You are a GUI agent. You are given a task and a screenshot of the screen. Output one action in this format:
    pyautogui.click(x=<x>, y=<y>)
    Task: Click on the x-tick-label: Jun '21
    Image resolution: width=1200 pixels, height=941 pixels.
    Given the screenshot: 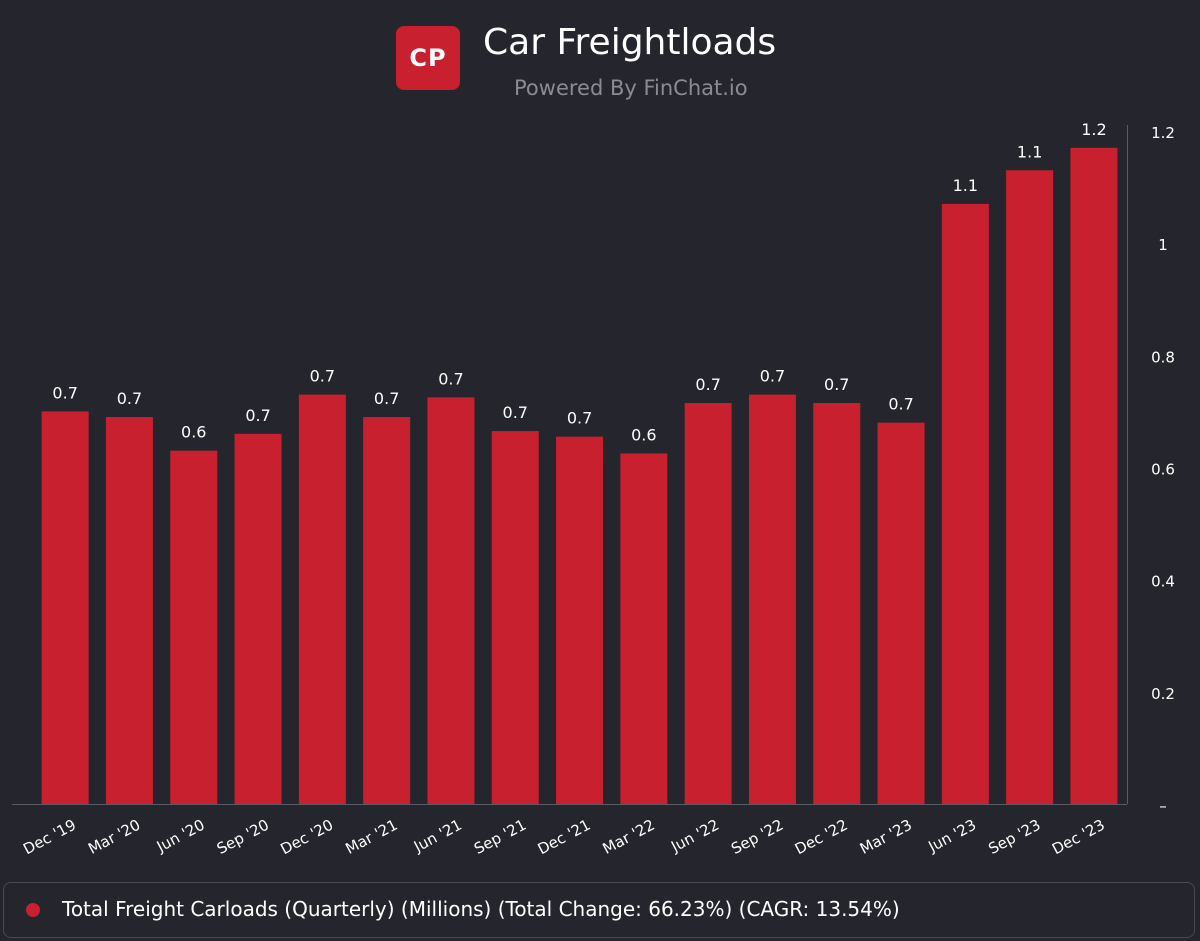 What is the action you would take?
    pyautogui.click(x=437, y=836)
    